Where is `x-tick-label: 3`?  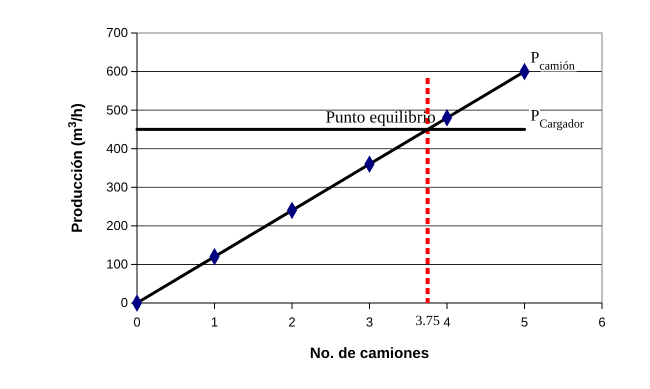
x-tick-label: 3 is located at coordinates (370, 322).